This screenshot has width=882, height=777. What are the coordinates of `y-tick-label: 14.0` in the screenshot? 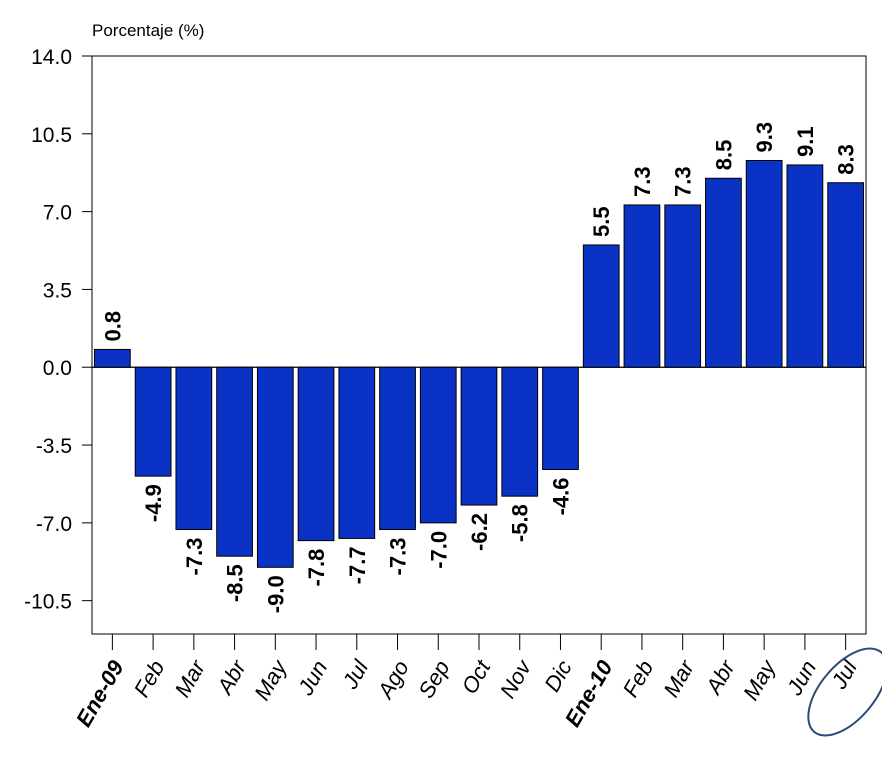 It's located at (51, 57).